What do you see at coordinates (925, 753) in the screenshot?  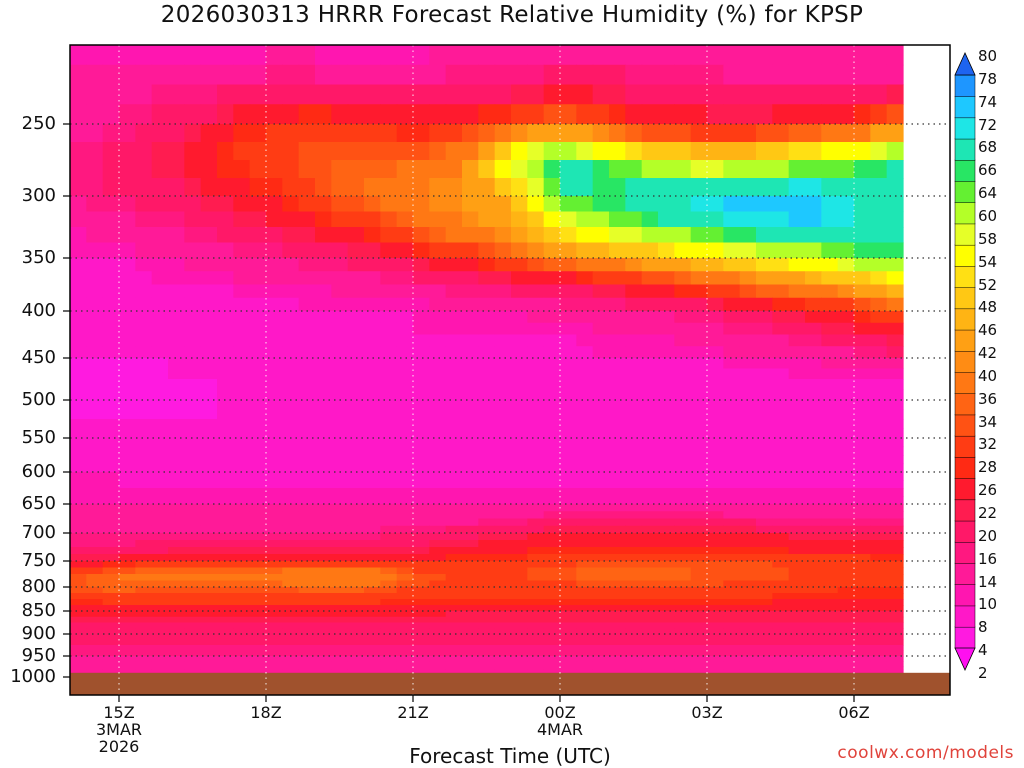 I see `credit-link: coolwx.com/models` at bounding box center [925, 753].